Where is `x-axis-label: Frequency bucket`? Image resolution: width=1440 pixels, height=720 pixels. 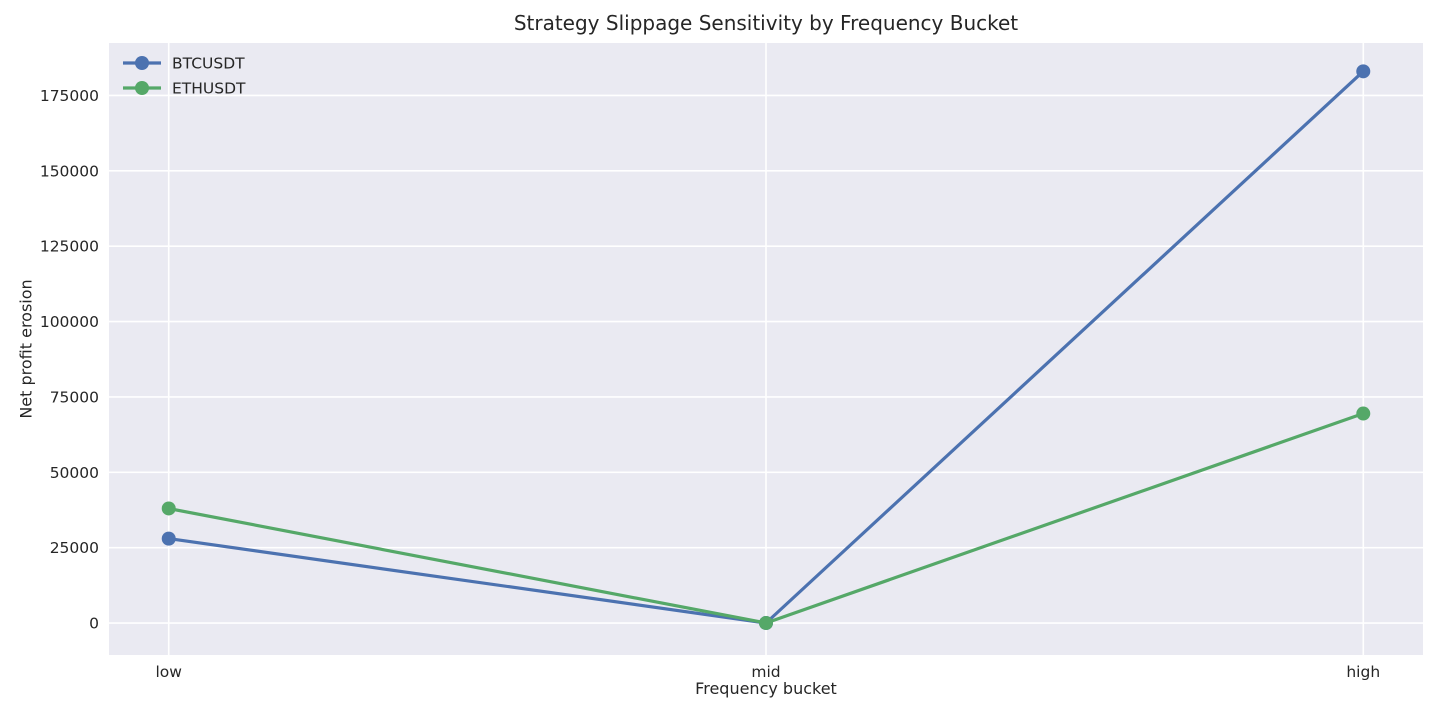
x-axis-label: Frequency bucket is located at coordinates (766, 688).